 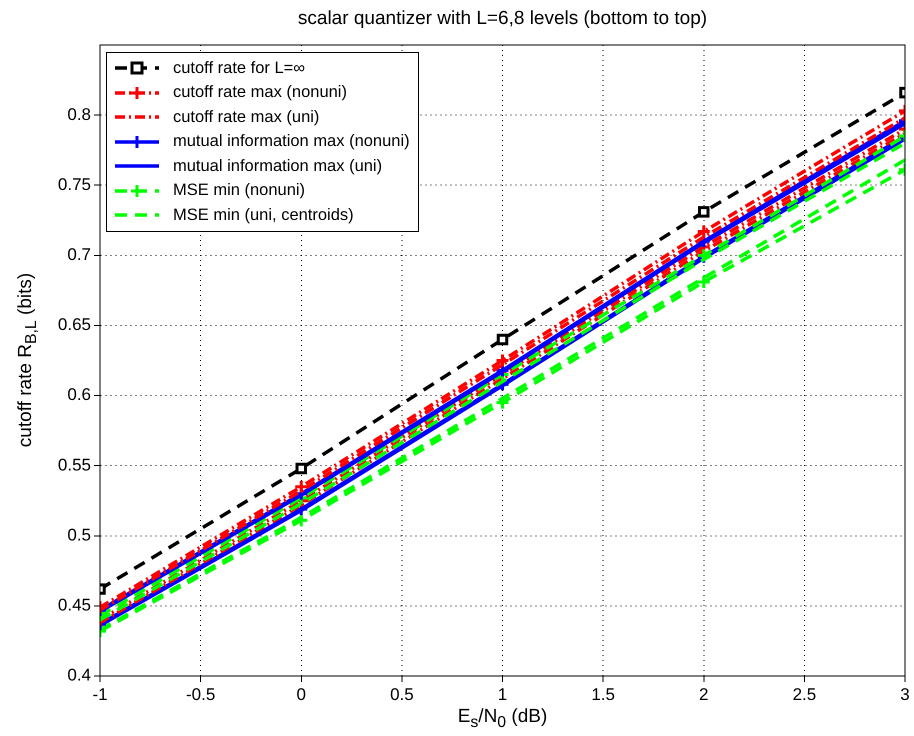 What do you see at coordinates (79, 254) in the screenshot?
I see `y-tick-label: 0.7` at bounding box center [79, 254].